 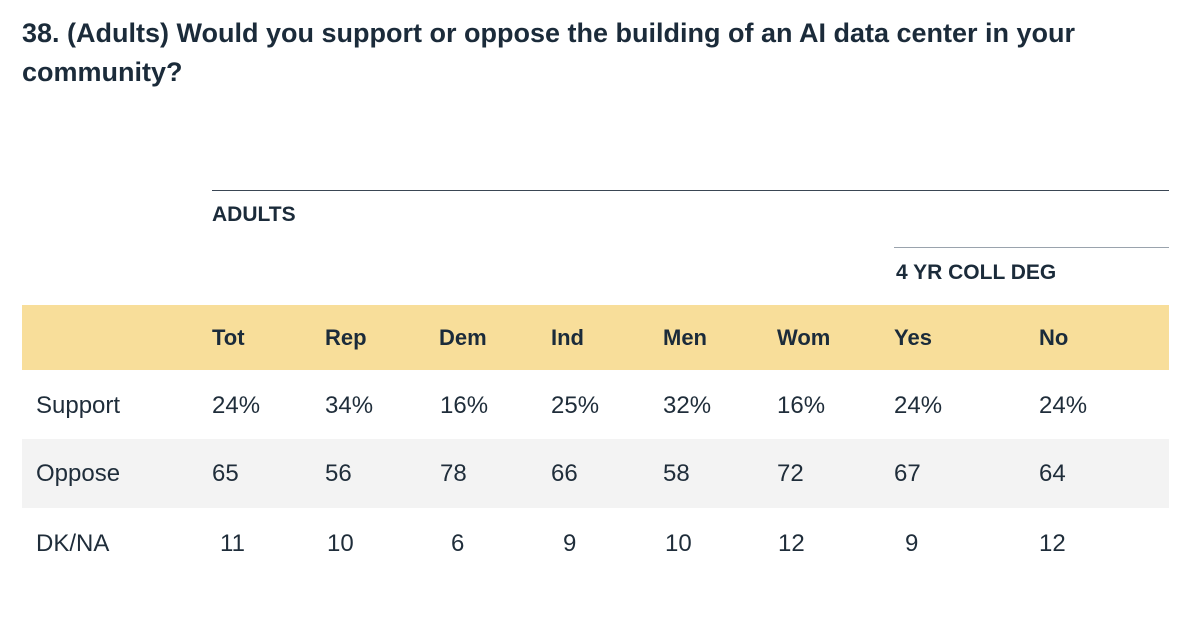 I want to click on group-label-adults: ADULTS, so click(x=254, y=214).